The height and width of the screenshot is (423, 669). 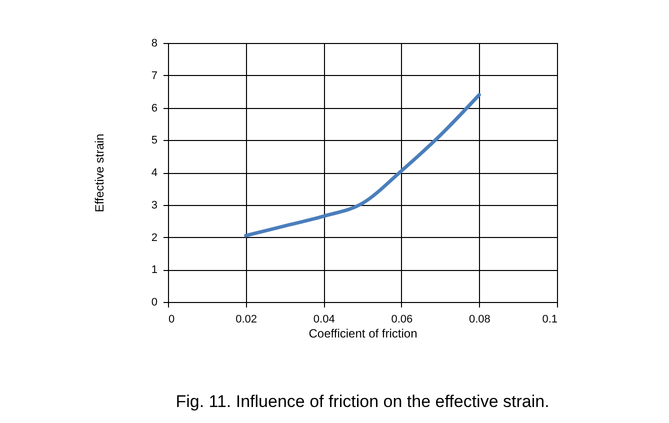 What do you see at coordinates (363, 333) in the screenshot?
I see `x-axis-title: Coefficient of friction` at bounding box center [363, 333].